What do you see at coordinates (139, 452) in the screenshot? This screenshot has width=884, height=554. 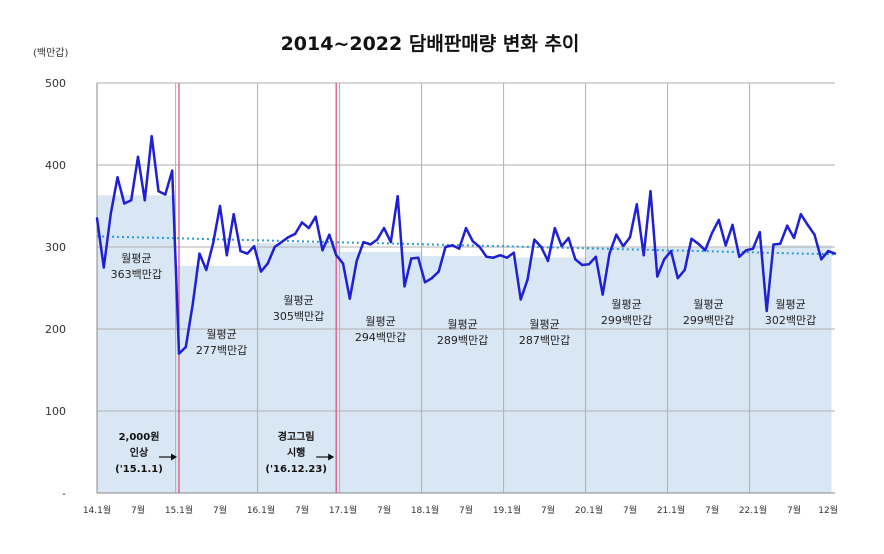 I see `event-note-text: 인상` at bounding box center [139, 452].